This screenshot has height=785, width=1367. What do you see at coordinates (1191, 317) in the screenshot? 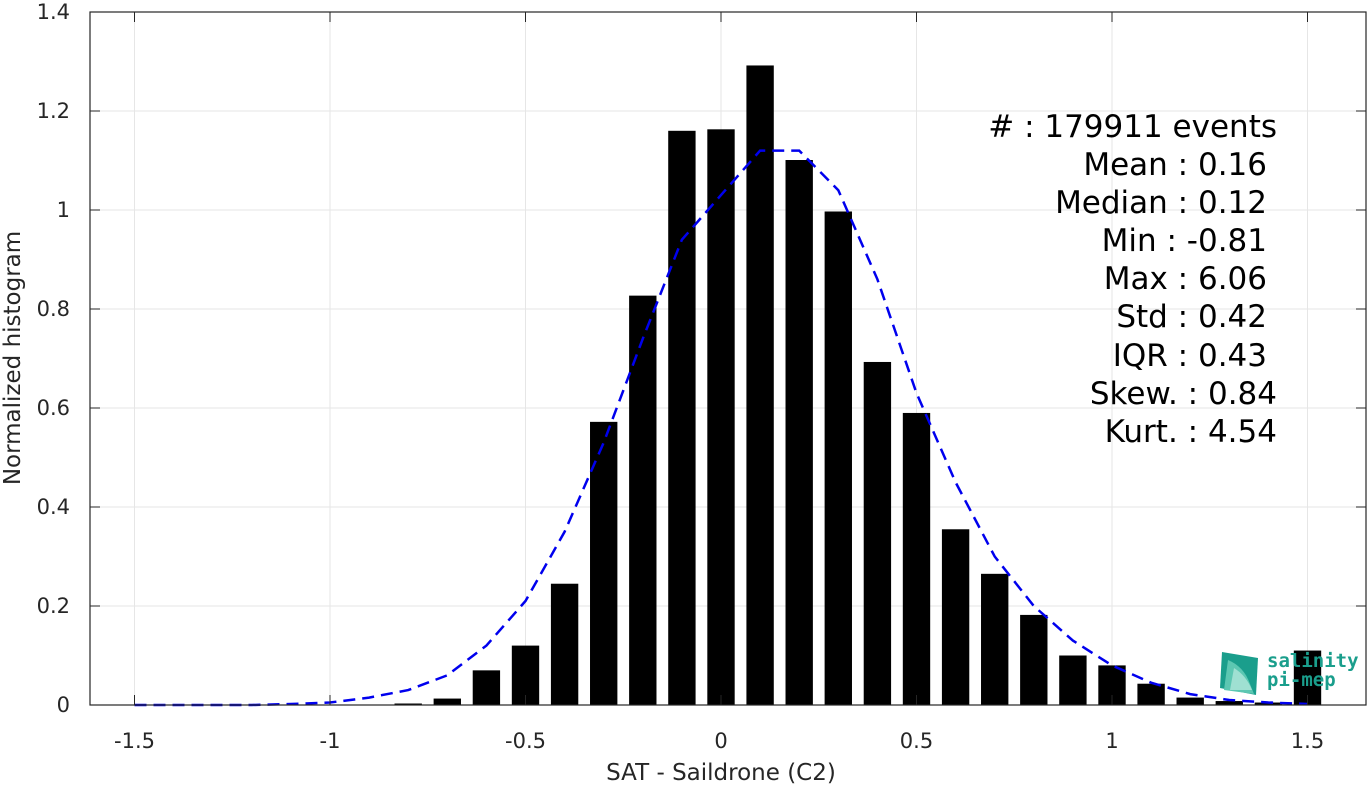
I see `stat-std: Std : 0.42` at bounding box center [1191, 317].